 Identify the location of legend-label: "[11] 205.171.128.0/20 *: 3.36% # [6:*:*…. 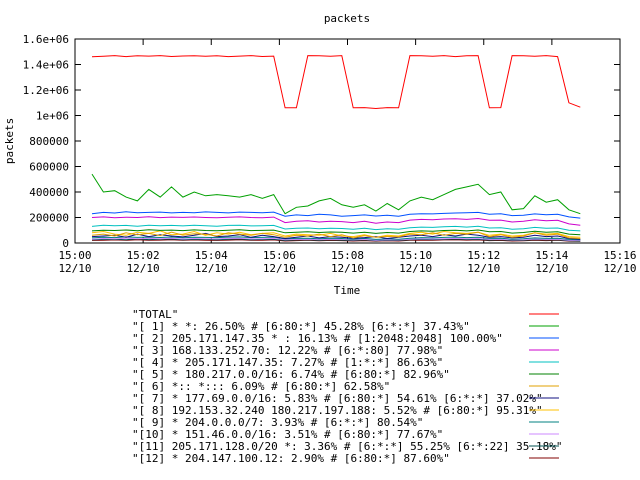
(347, 446).